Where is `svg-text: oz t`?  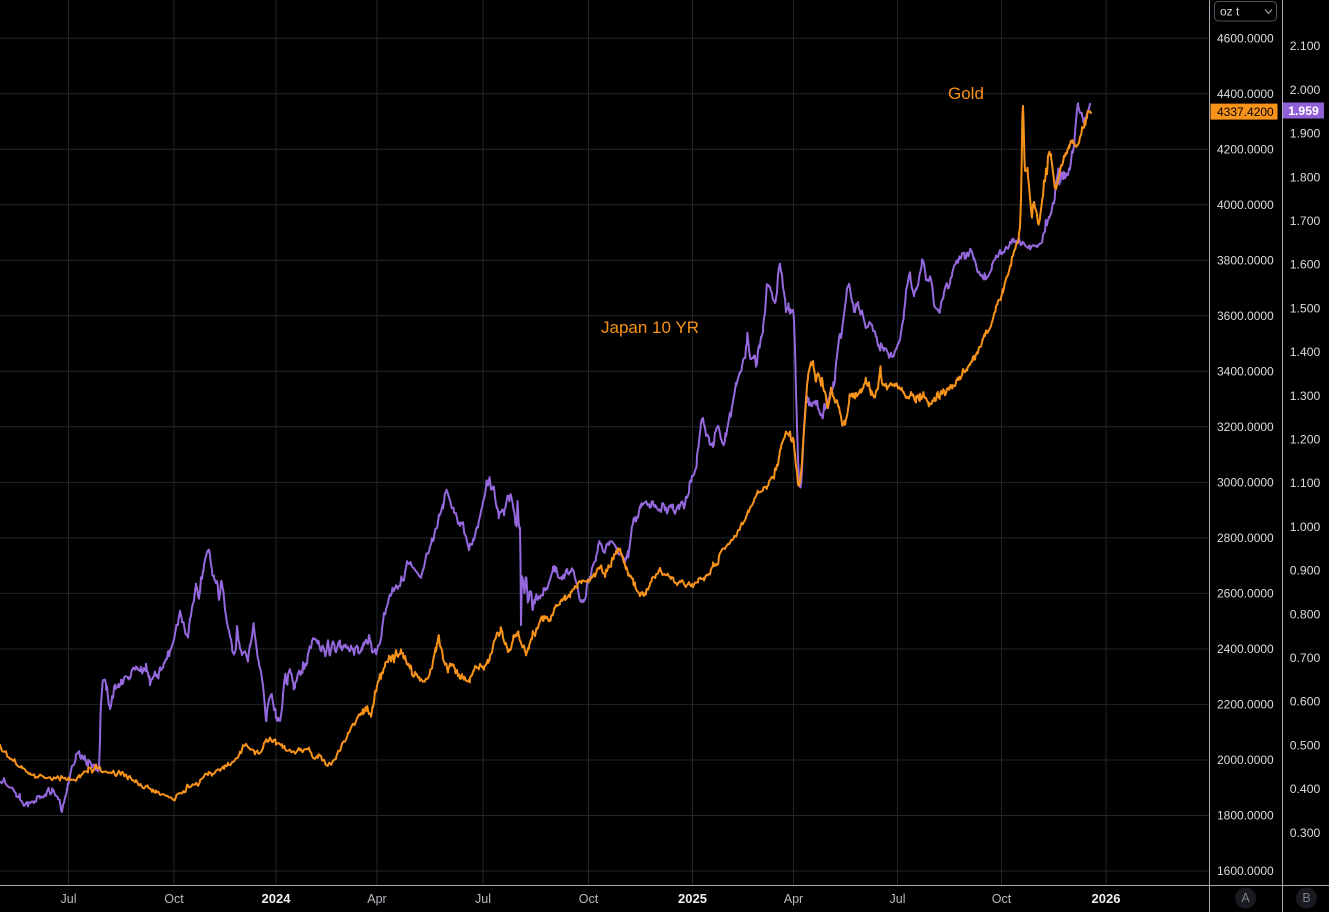 svg-text: oz t is located at coordinates (1230, 12).